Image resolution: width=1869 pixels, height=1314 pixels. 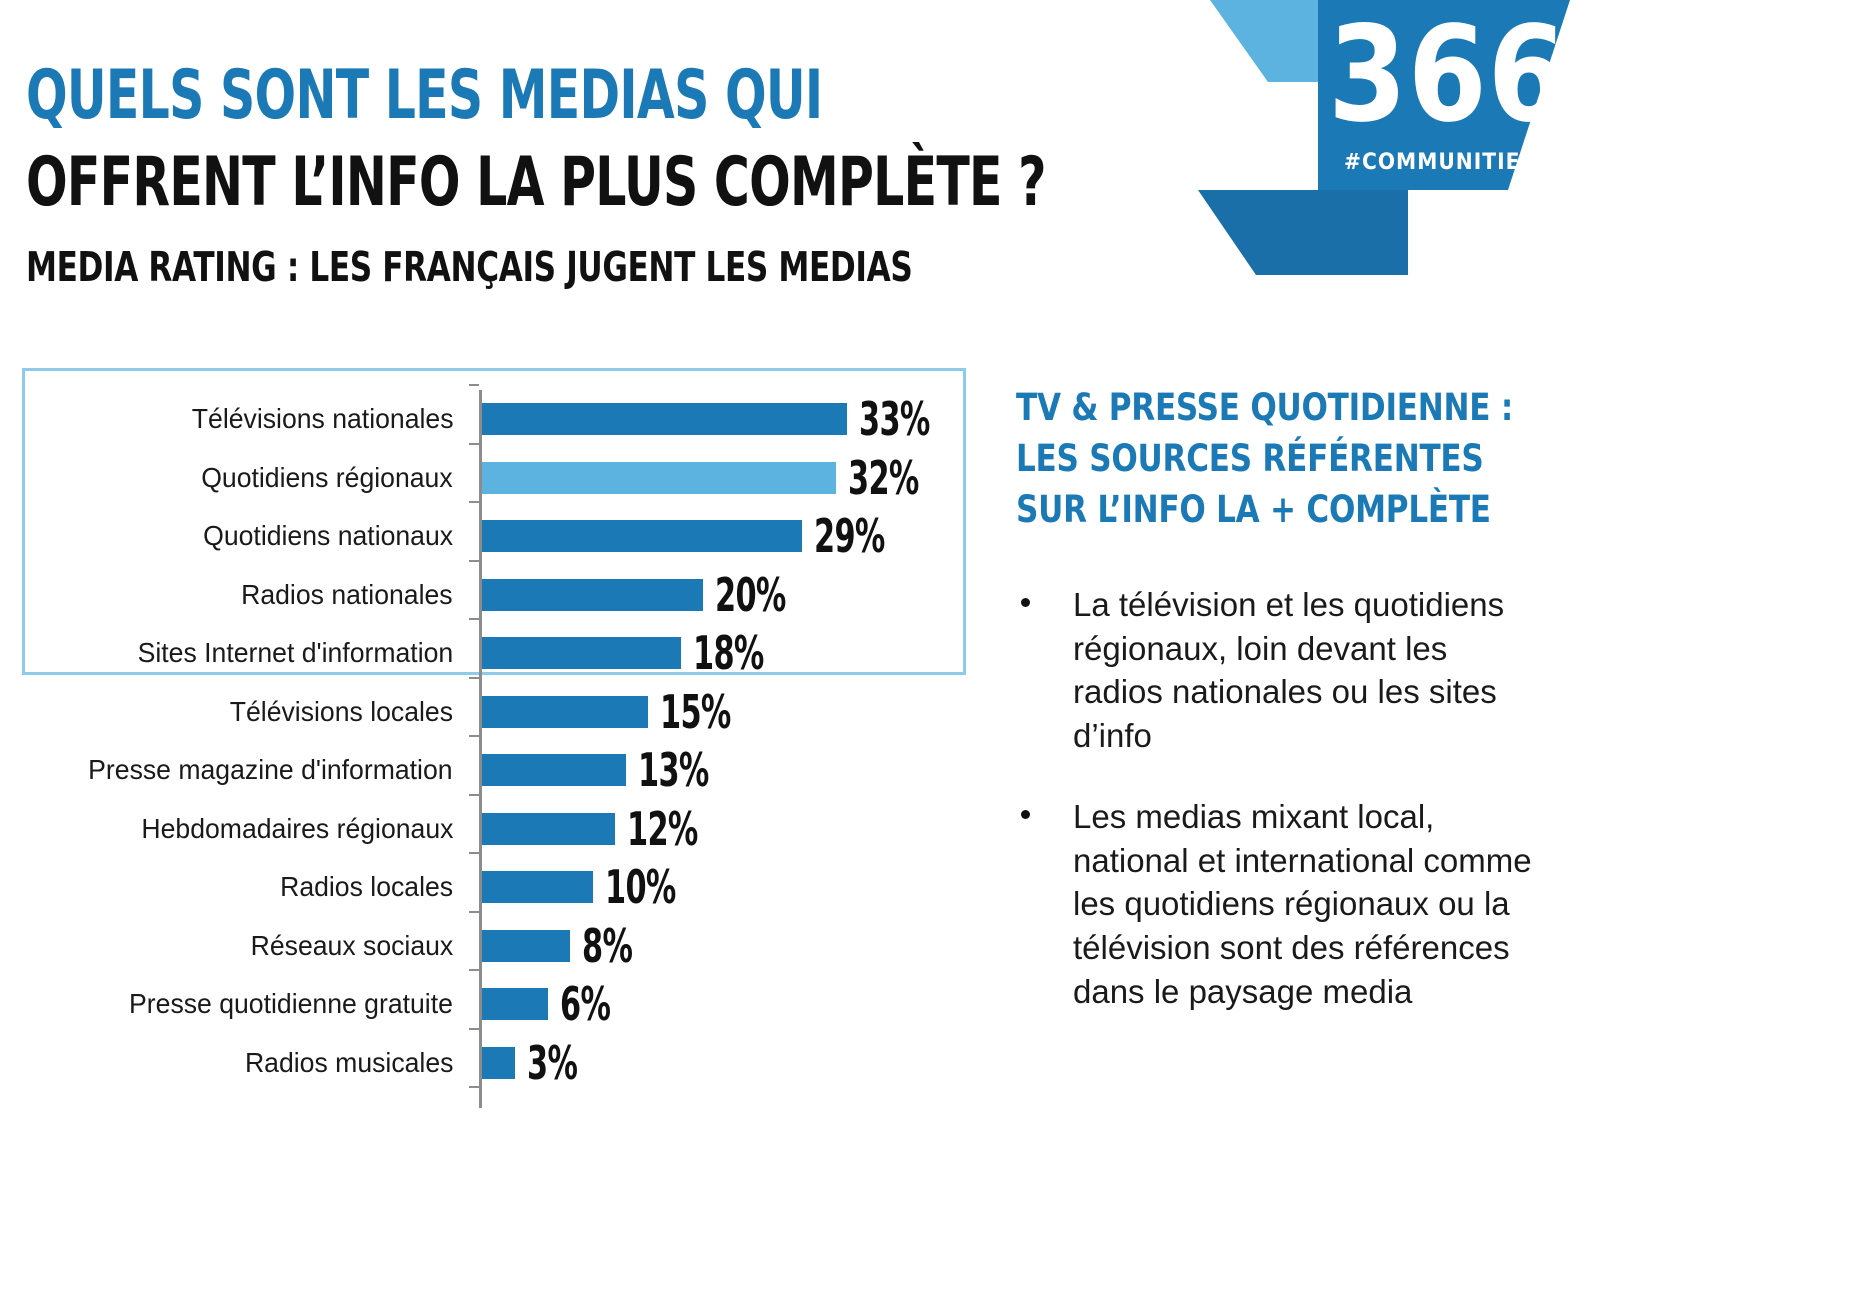 I want to click on insight-heading-line-1: TV & PRESSE QUOTIDIENNE :, so click(x=1265, y=407).